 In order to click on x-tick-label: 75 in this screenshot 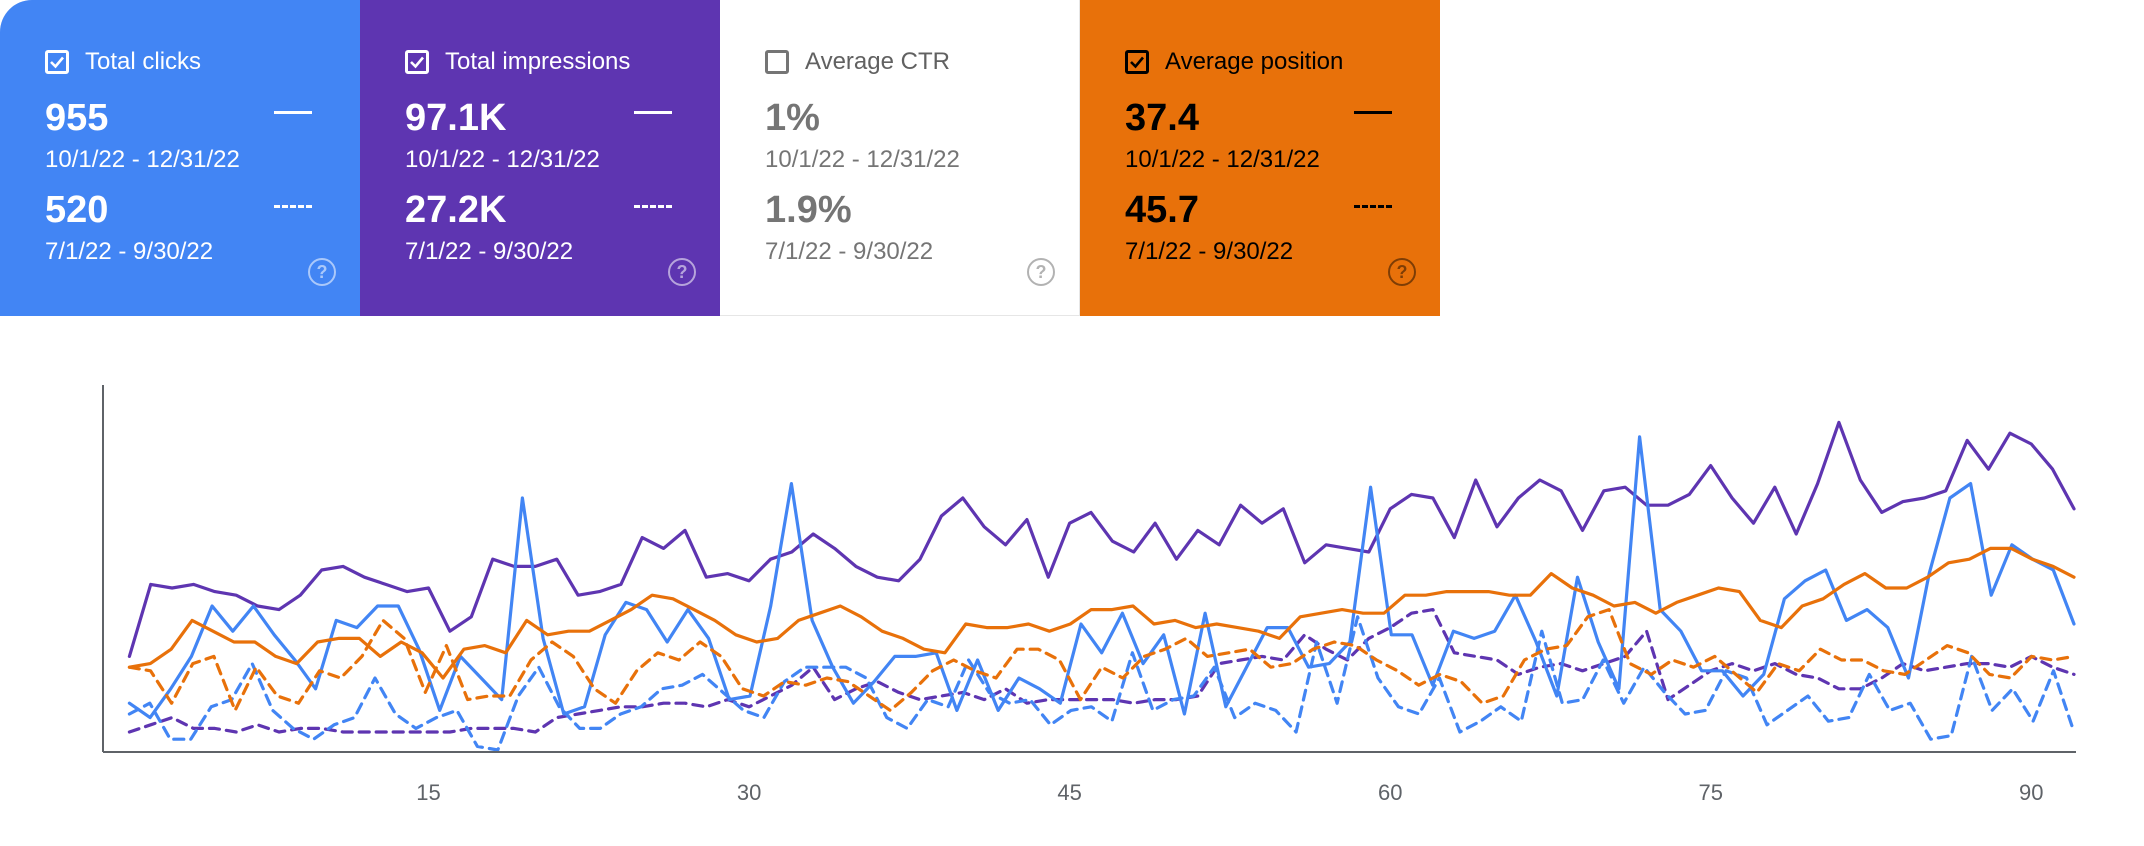, I will do `click(1710, 792)`.